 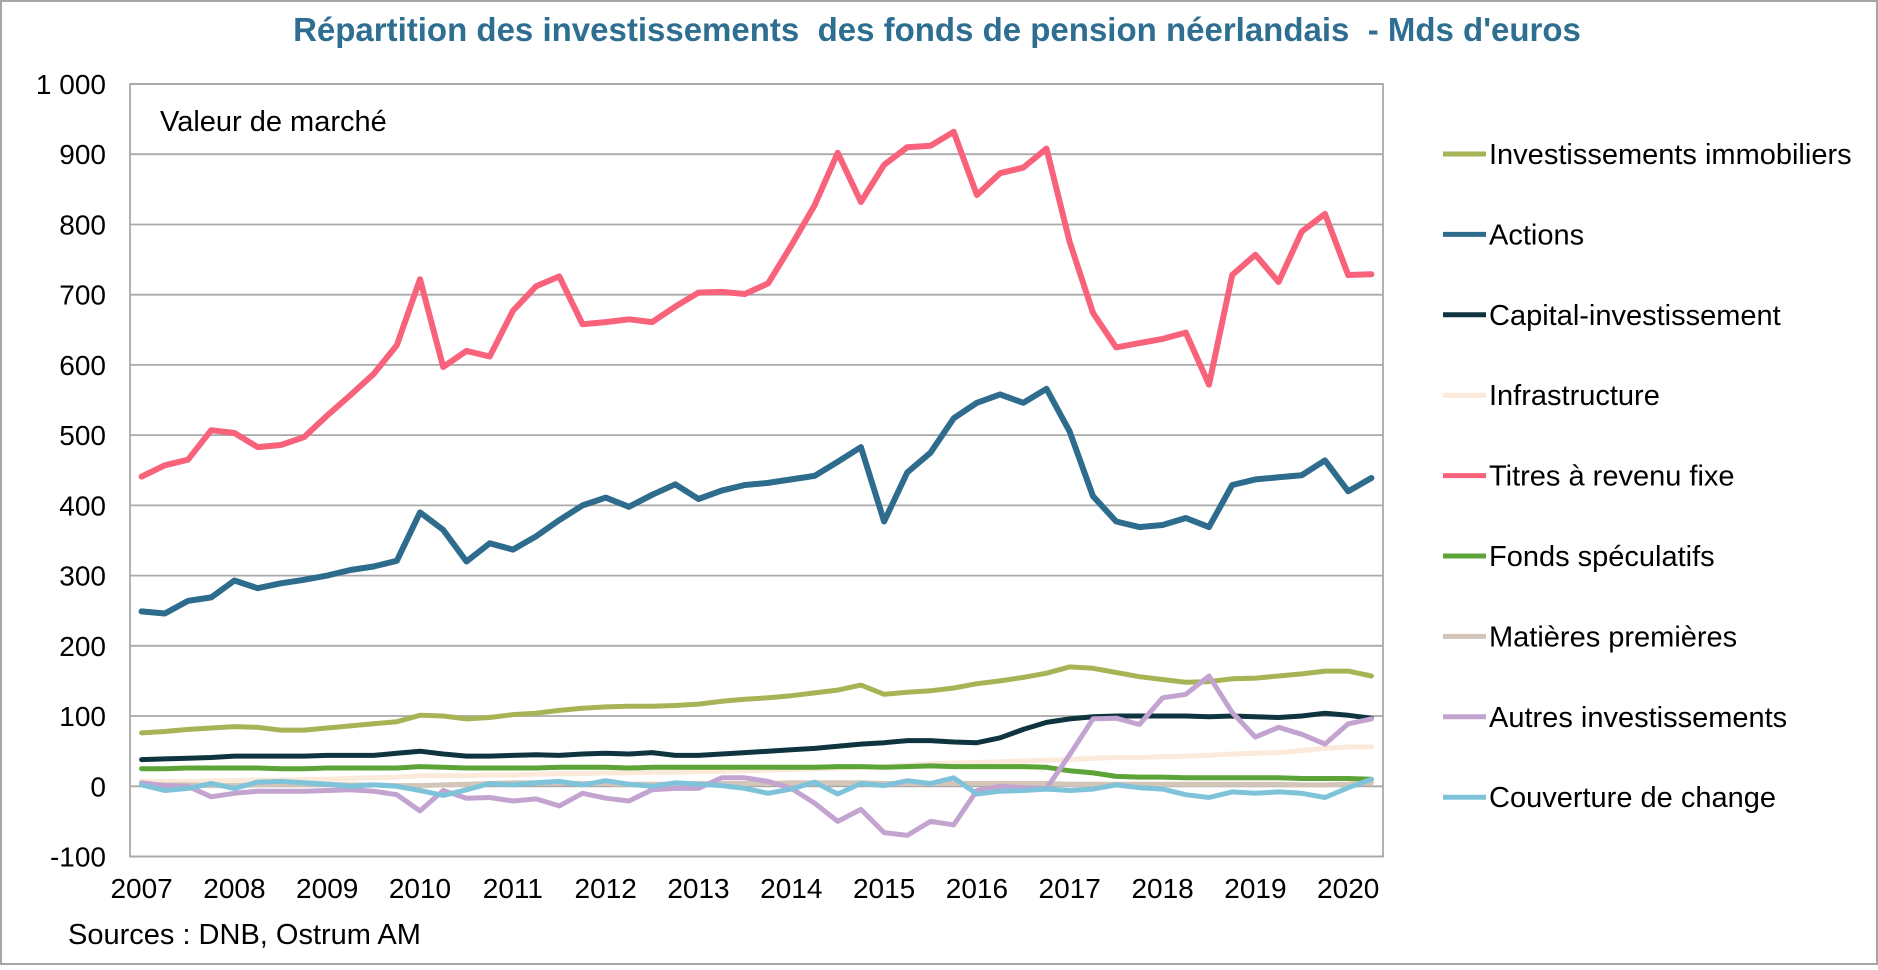 What do you see at coordinates (606, 888) in the screenshot?
I see `svg-text: 2012` at bounding box center [606, 888].